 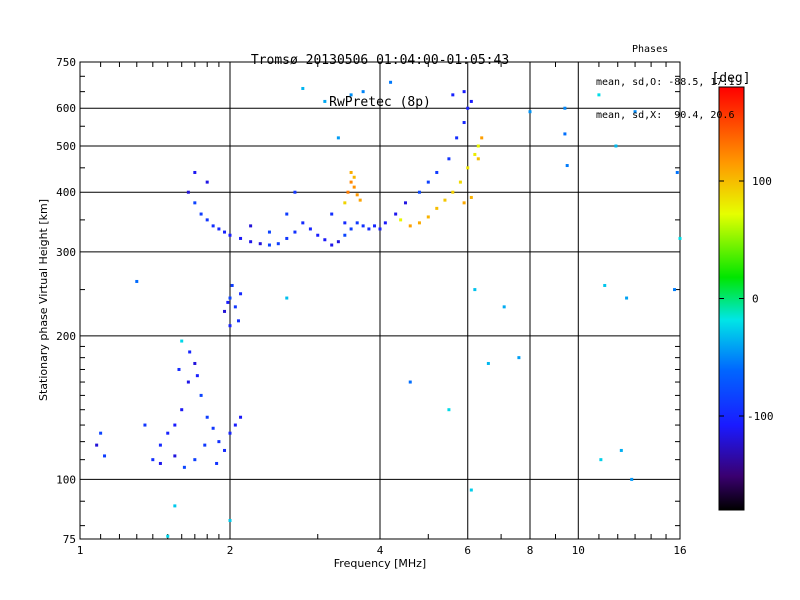 What do you see at coordinates (380, 563) in the screenshot?
I see `x-axis-label: Frequency [MHz]` at bounding box center [380, 563].